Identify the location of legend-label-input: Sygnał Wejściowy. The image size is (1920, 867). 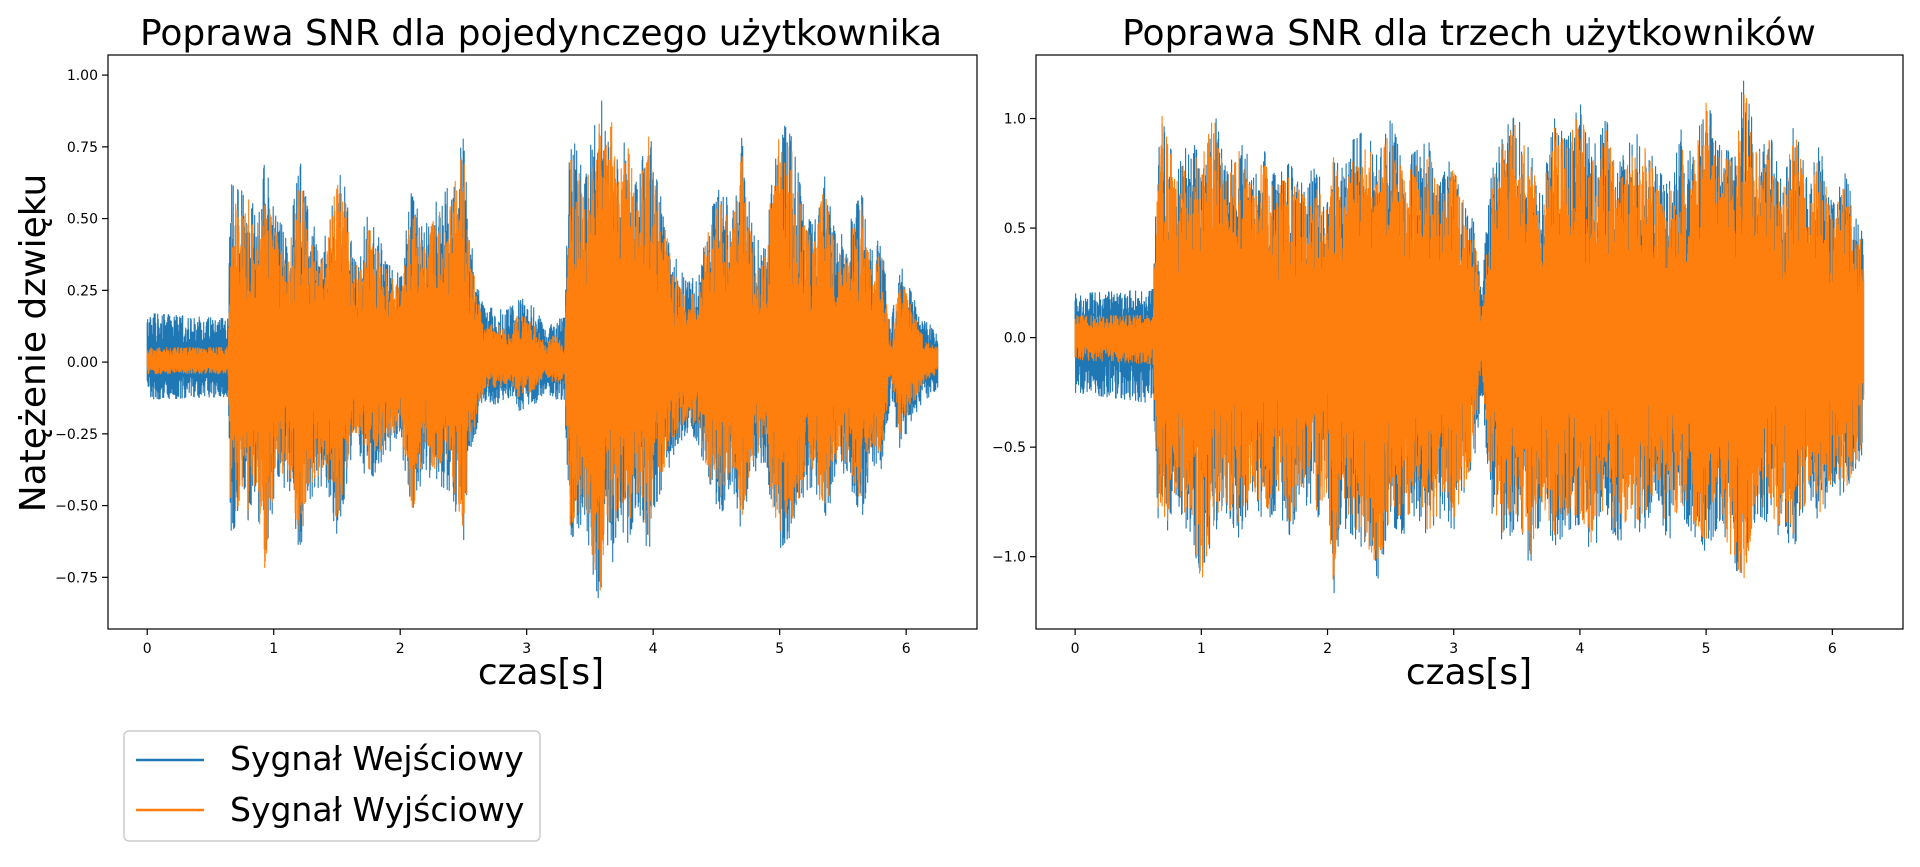
(377, 758).